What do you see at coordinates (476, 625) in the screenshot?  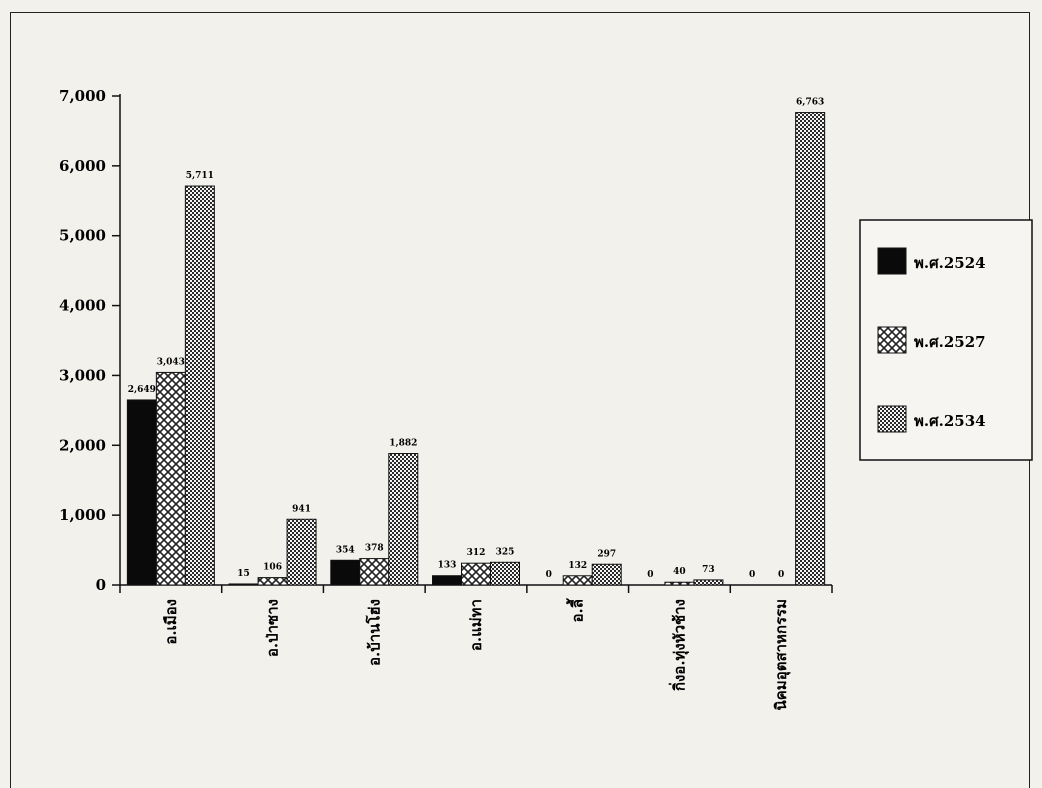 I see `x-tick-label: อ.แม่ทา` at bounding box center [476, 625].